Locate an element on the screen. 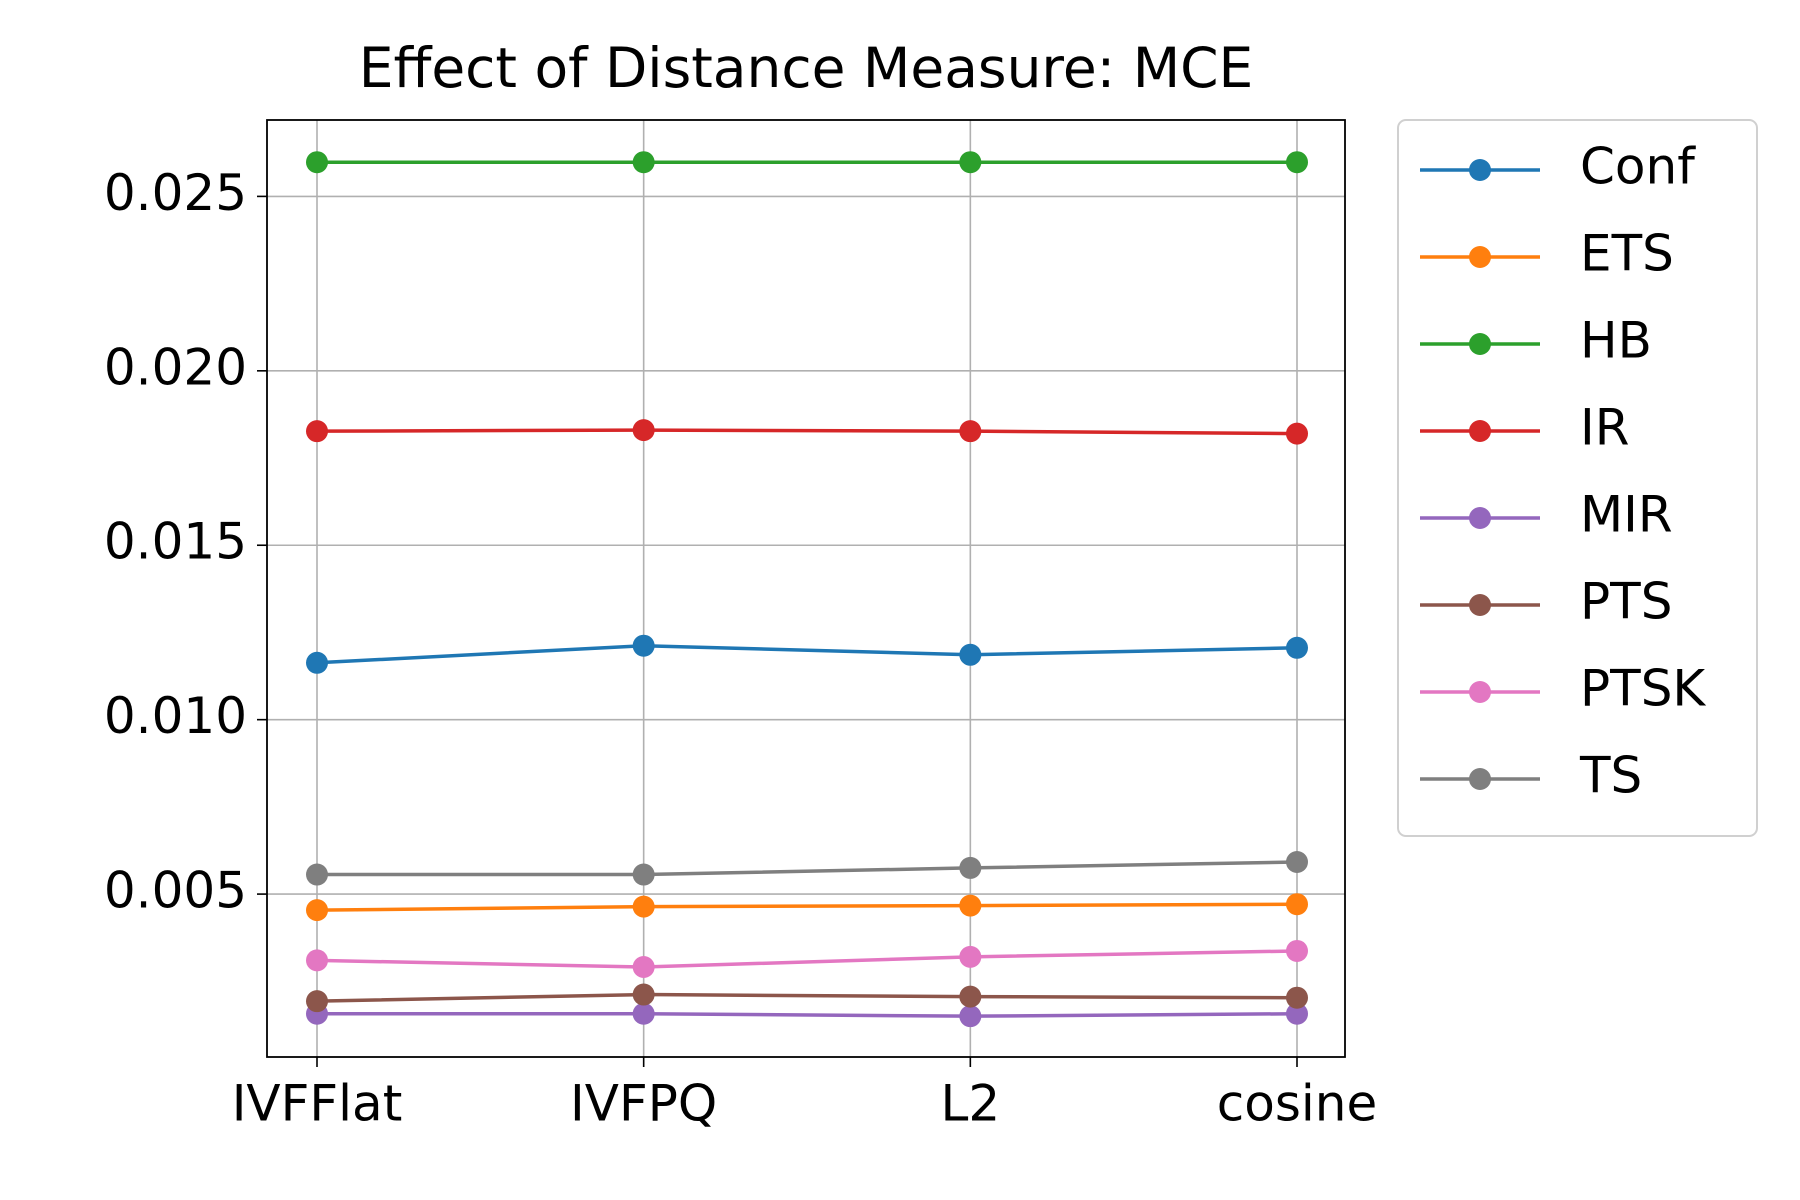 The image size is (1800, 1200). legend-box is located at coordinates (1577, 478).